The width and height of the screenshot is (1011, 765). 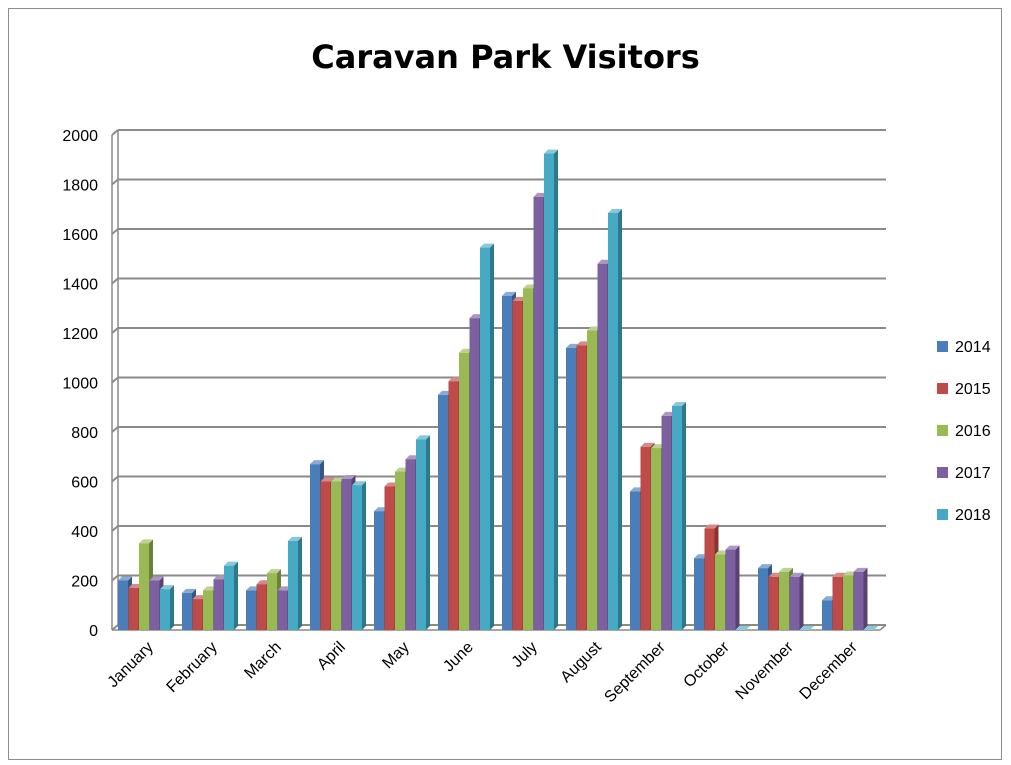 I want to click on y-tick-label: 1200, so click(x=80, y=334).